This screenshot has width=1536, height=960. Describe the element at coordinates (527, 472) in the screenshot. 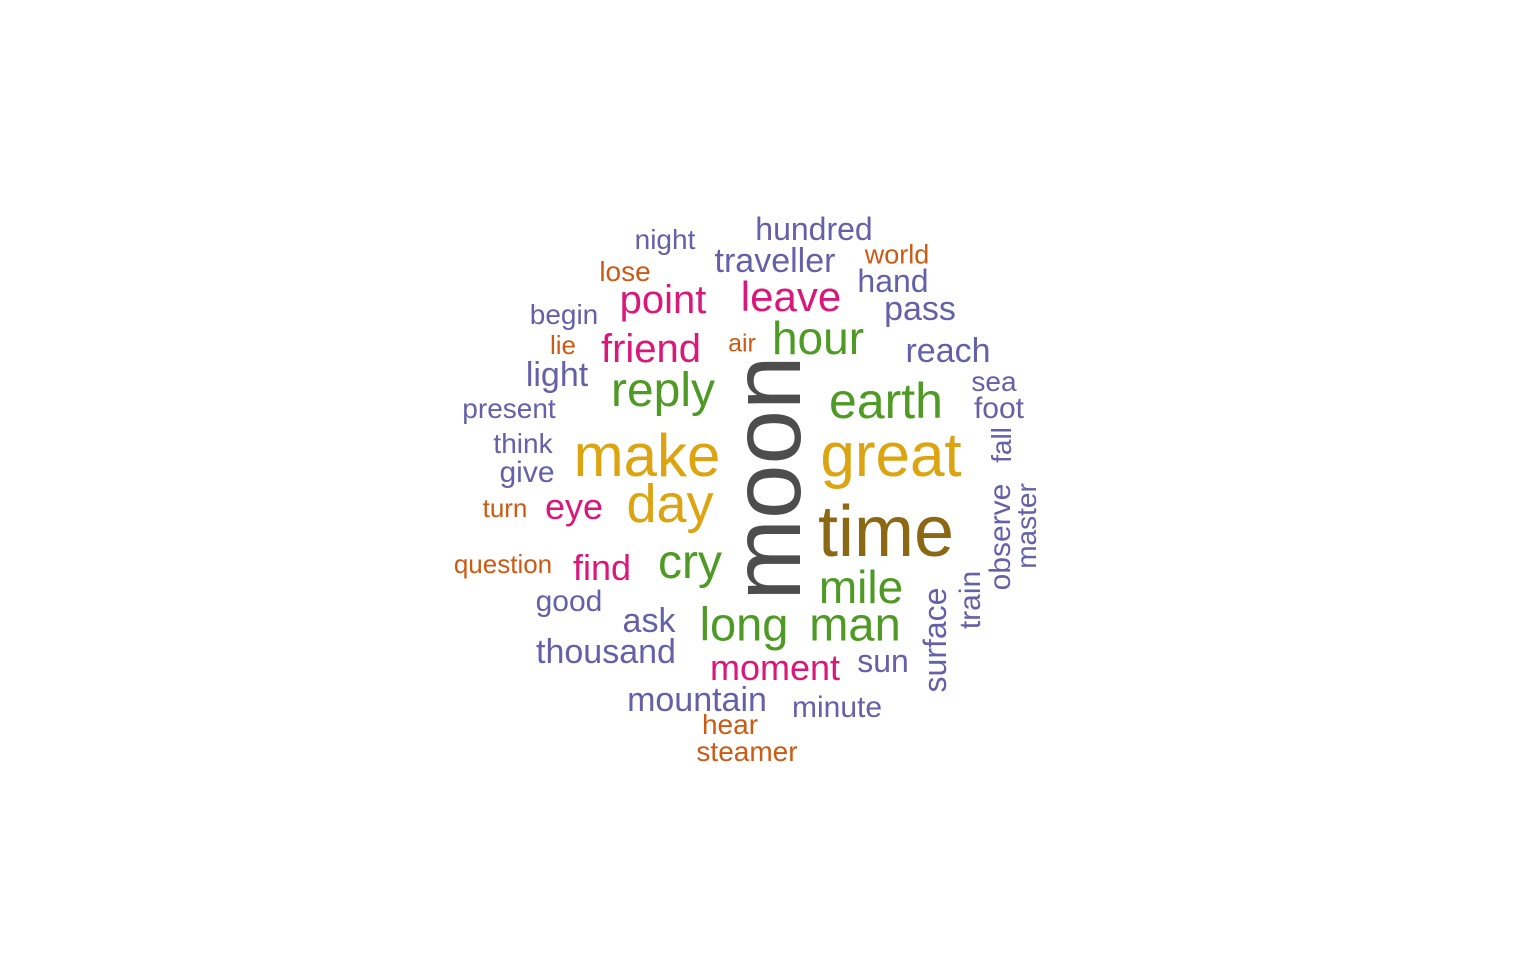

I see `word-give: give` at that location.